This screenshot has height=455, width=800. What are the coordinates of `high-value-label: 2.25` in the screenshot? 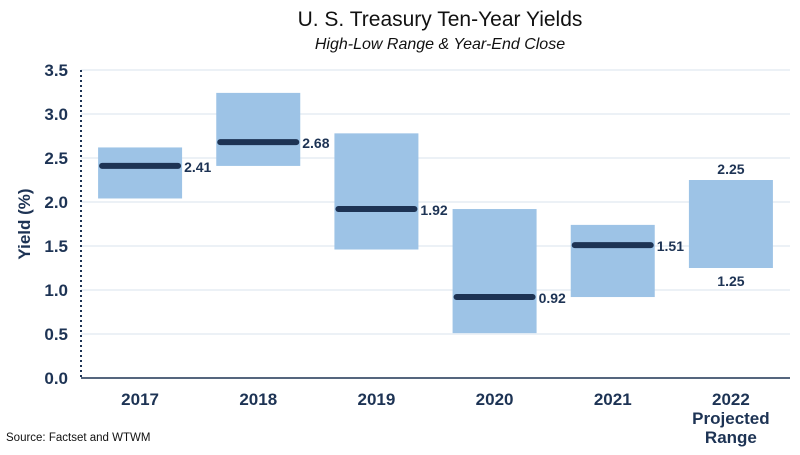 It's located at (730, 169).